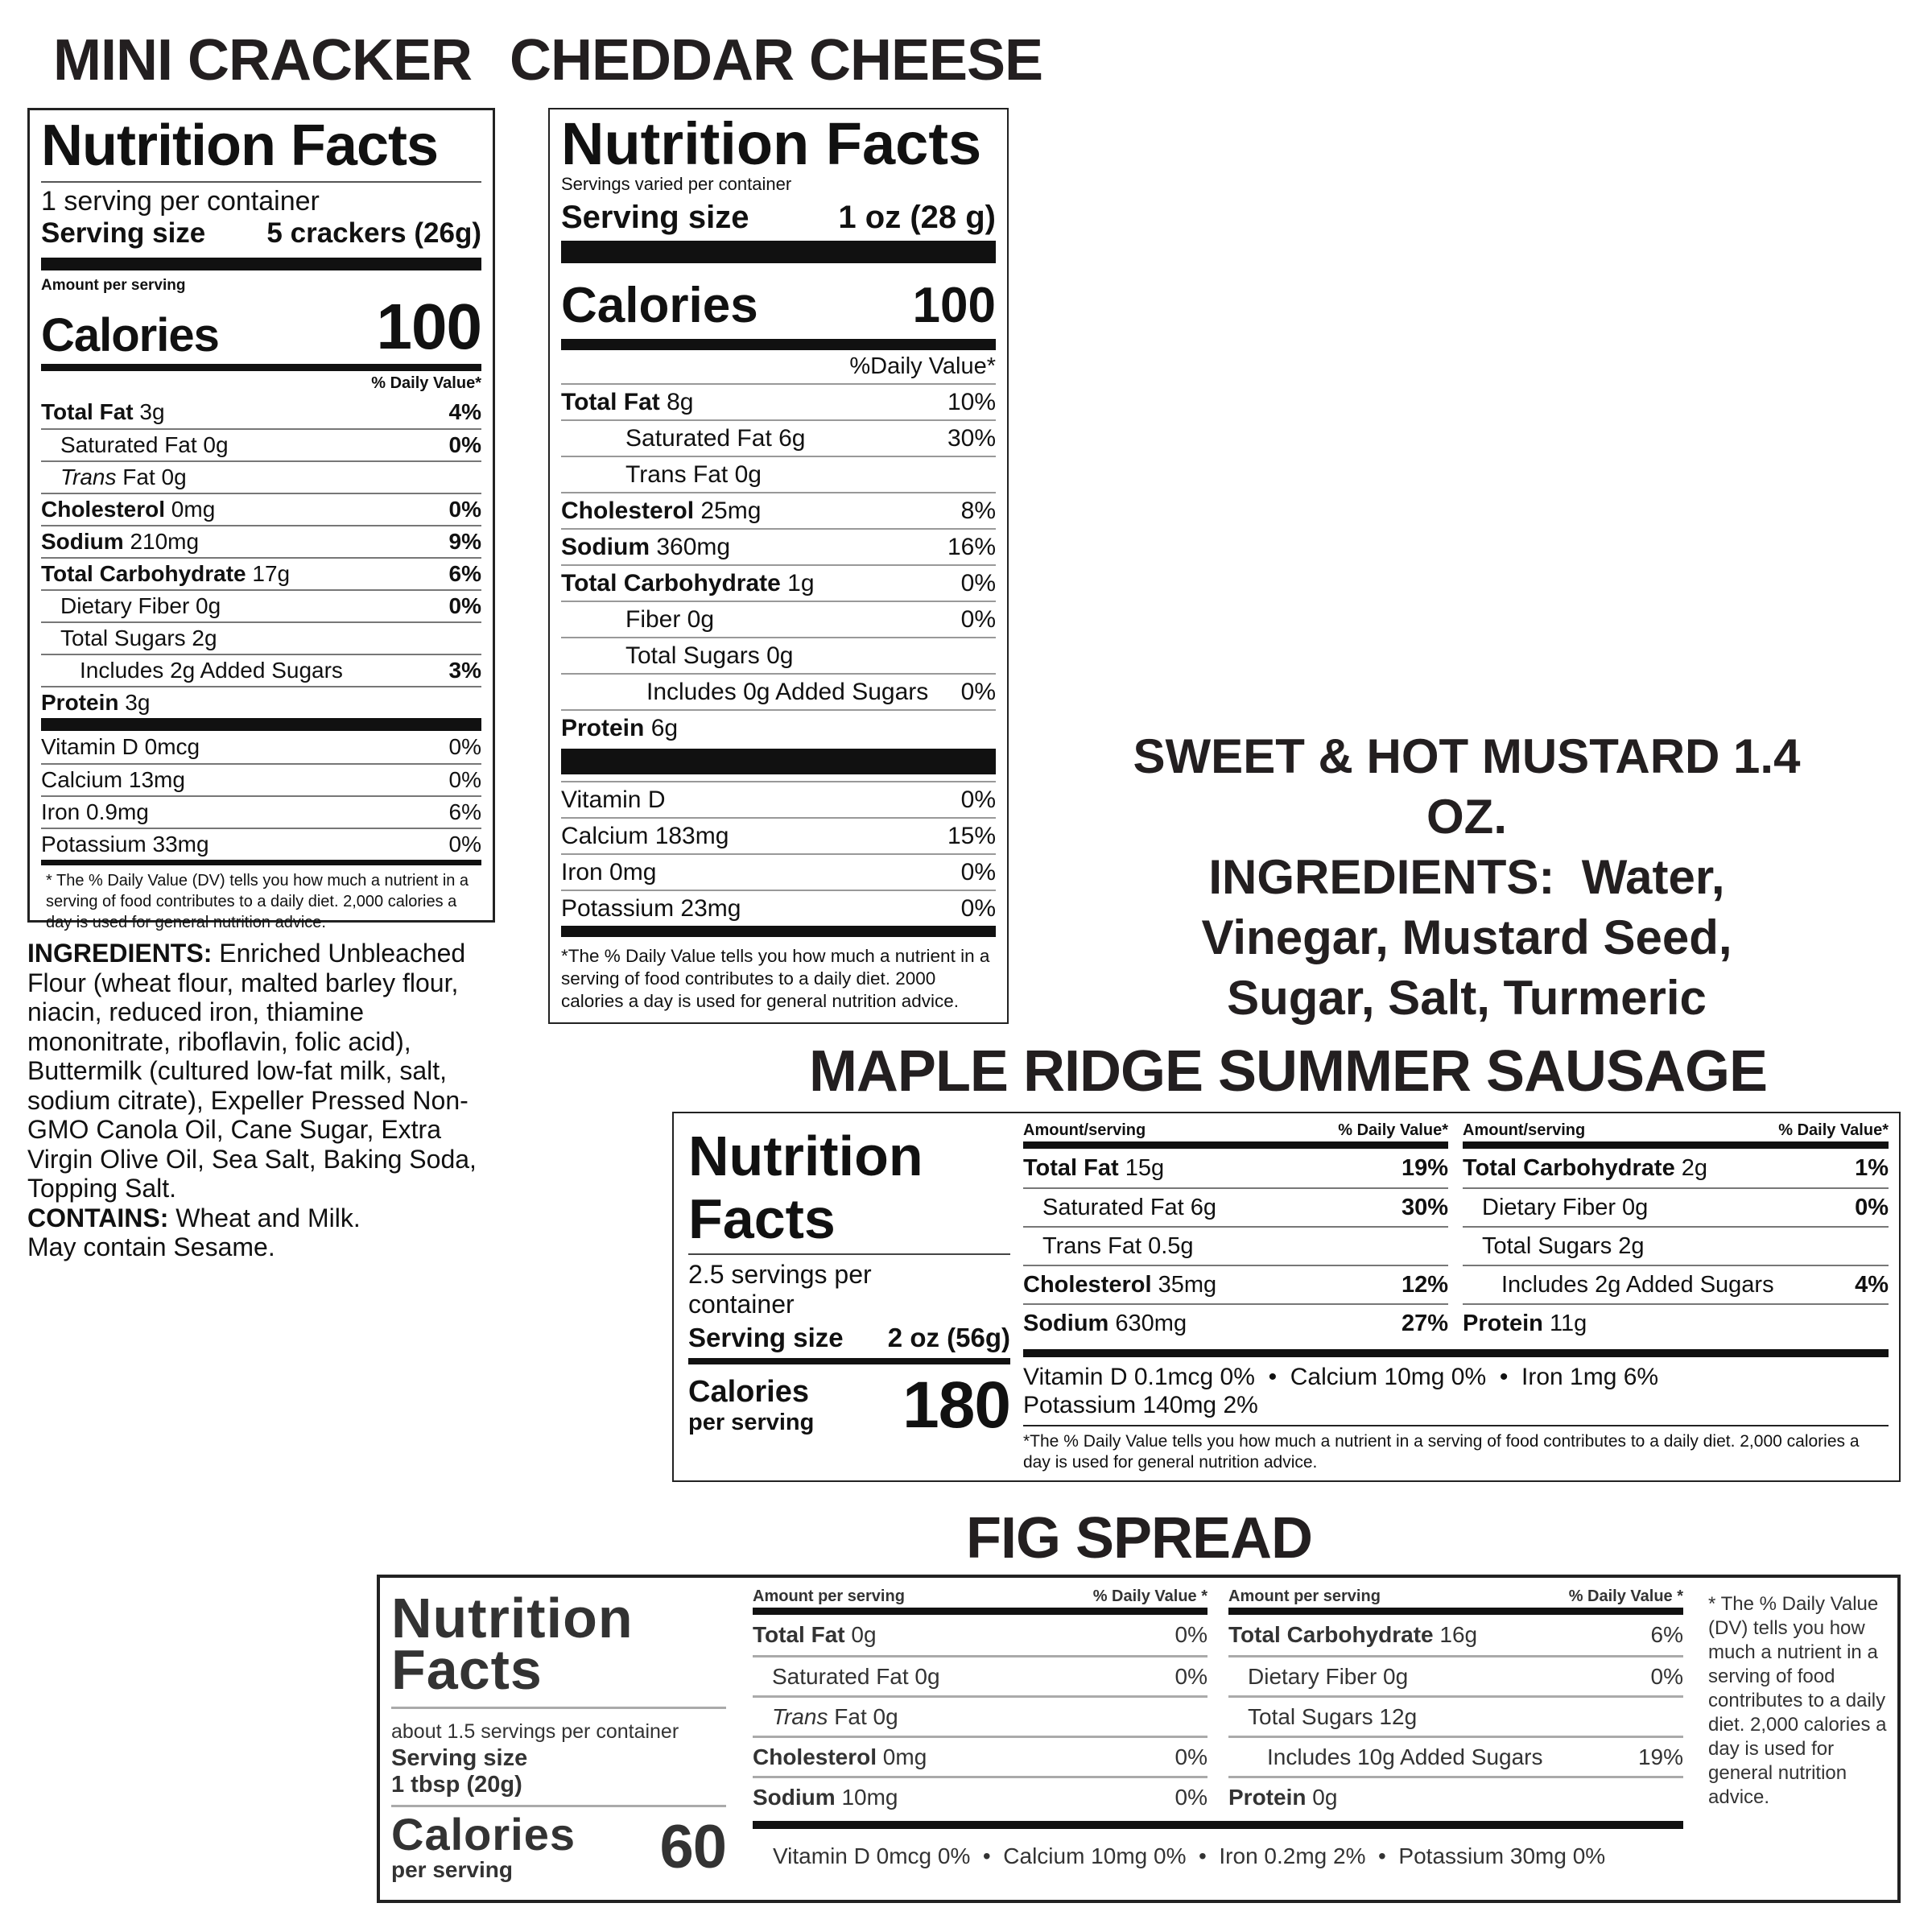 The height and width of the screenshot is (1932, 1932). What do you see at coordinates (1235, 1168) in the screenshot?
I see `nutrient-row: Total Fat 15g 19%` at bounding box center [1235, 1168].